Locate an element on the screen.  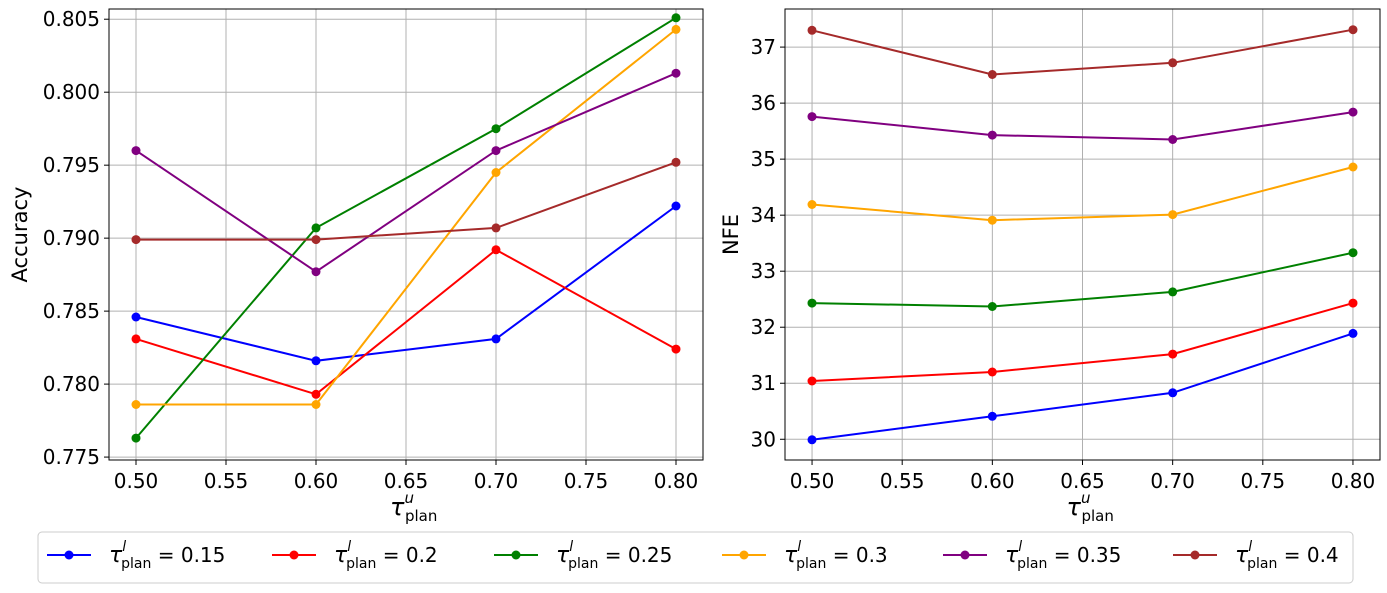
nfe-x-tick-label: 0.80 is located at coordinates (1353, 481).